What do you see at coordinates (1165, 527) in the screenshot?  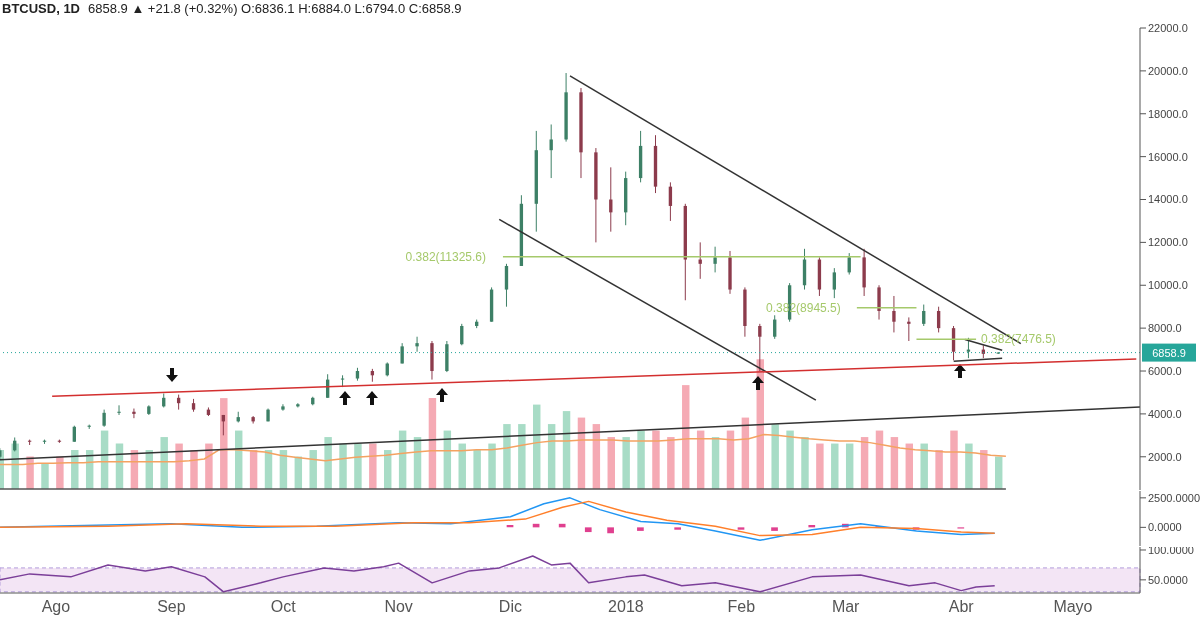 I see `y-tick-label: 0.0000` at bounding box center [1165, 527].